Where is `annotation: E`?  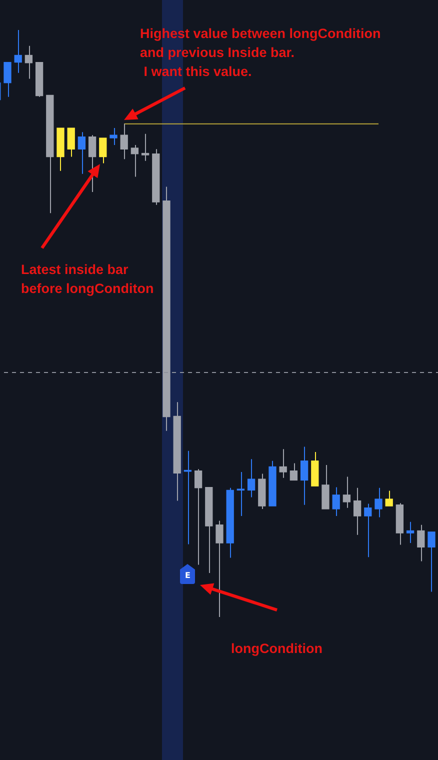 annotation: E is located at coordinates (187, 575).